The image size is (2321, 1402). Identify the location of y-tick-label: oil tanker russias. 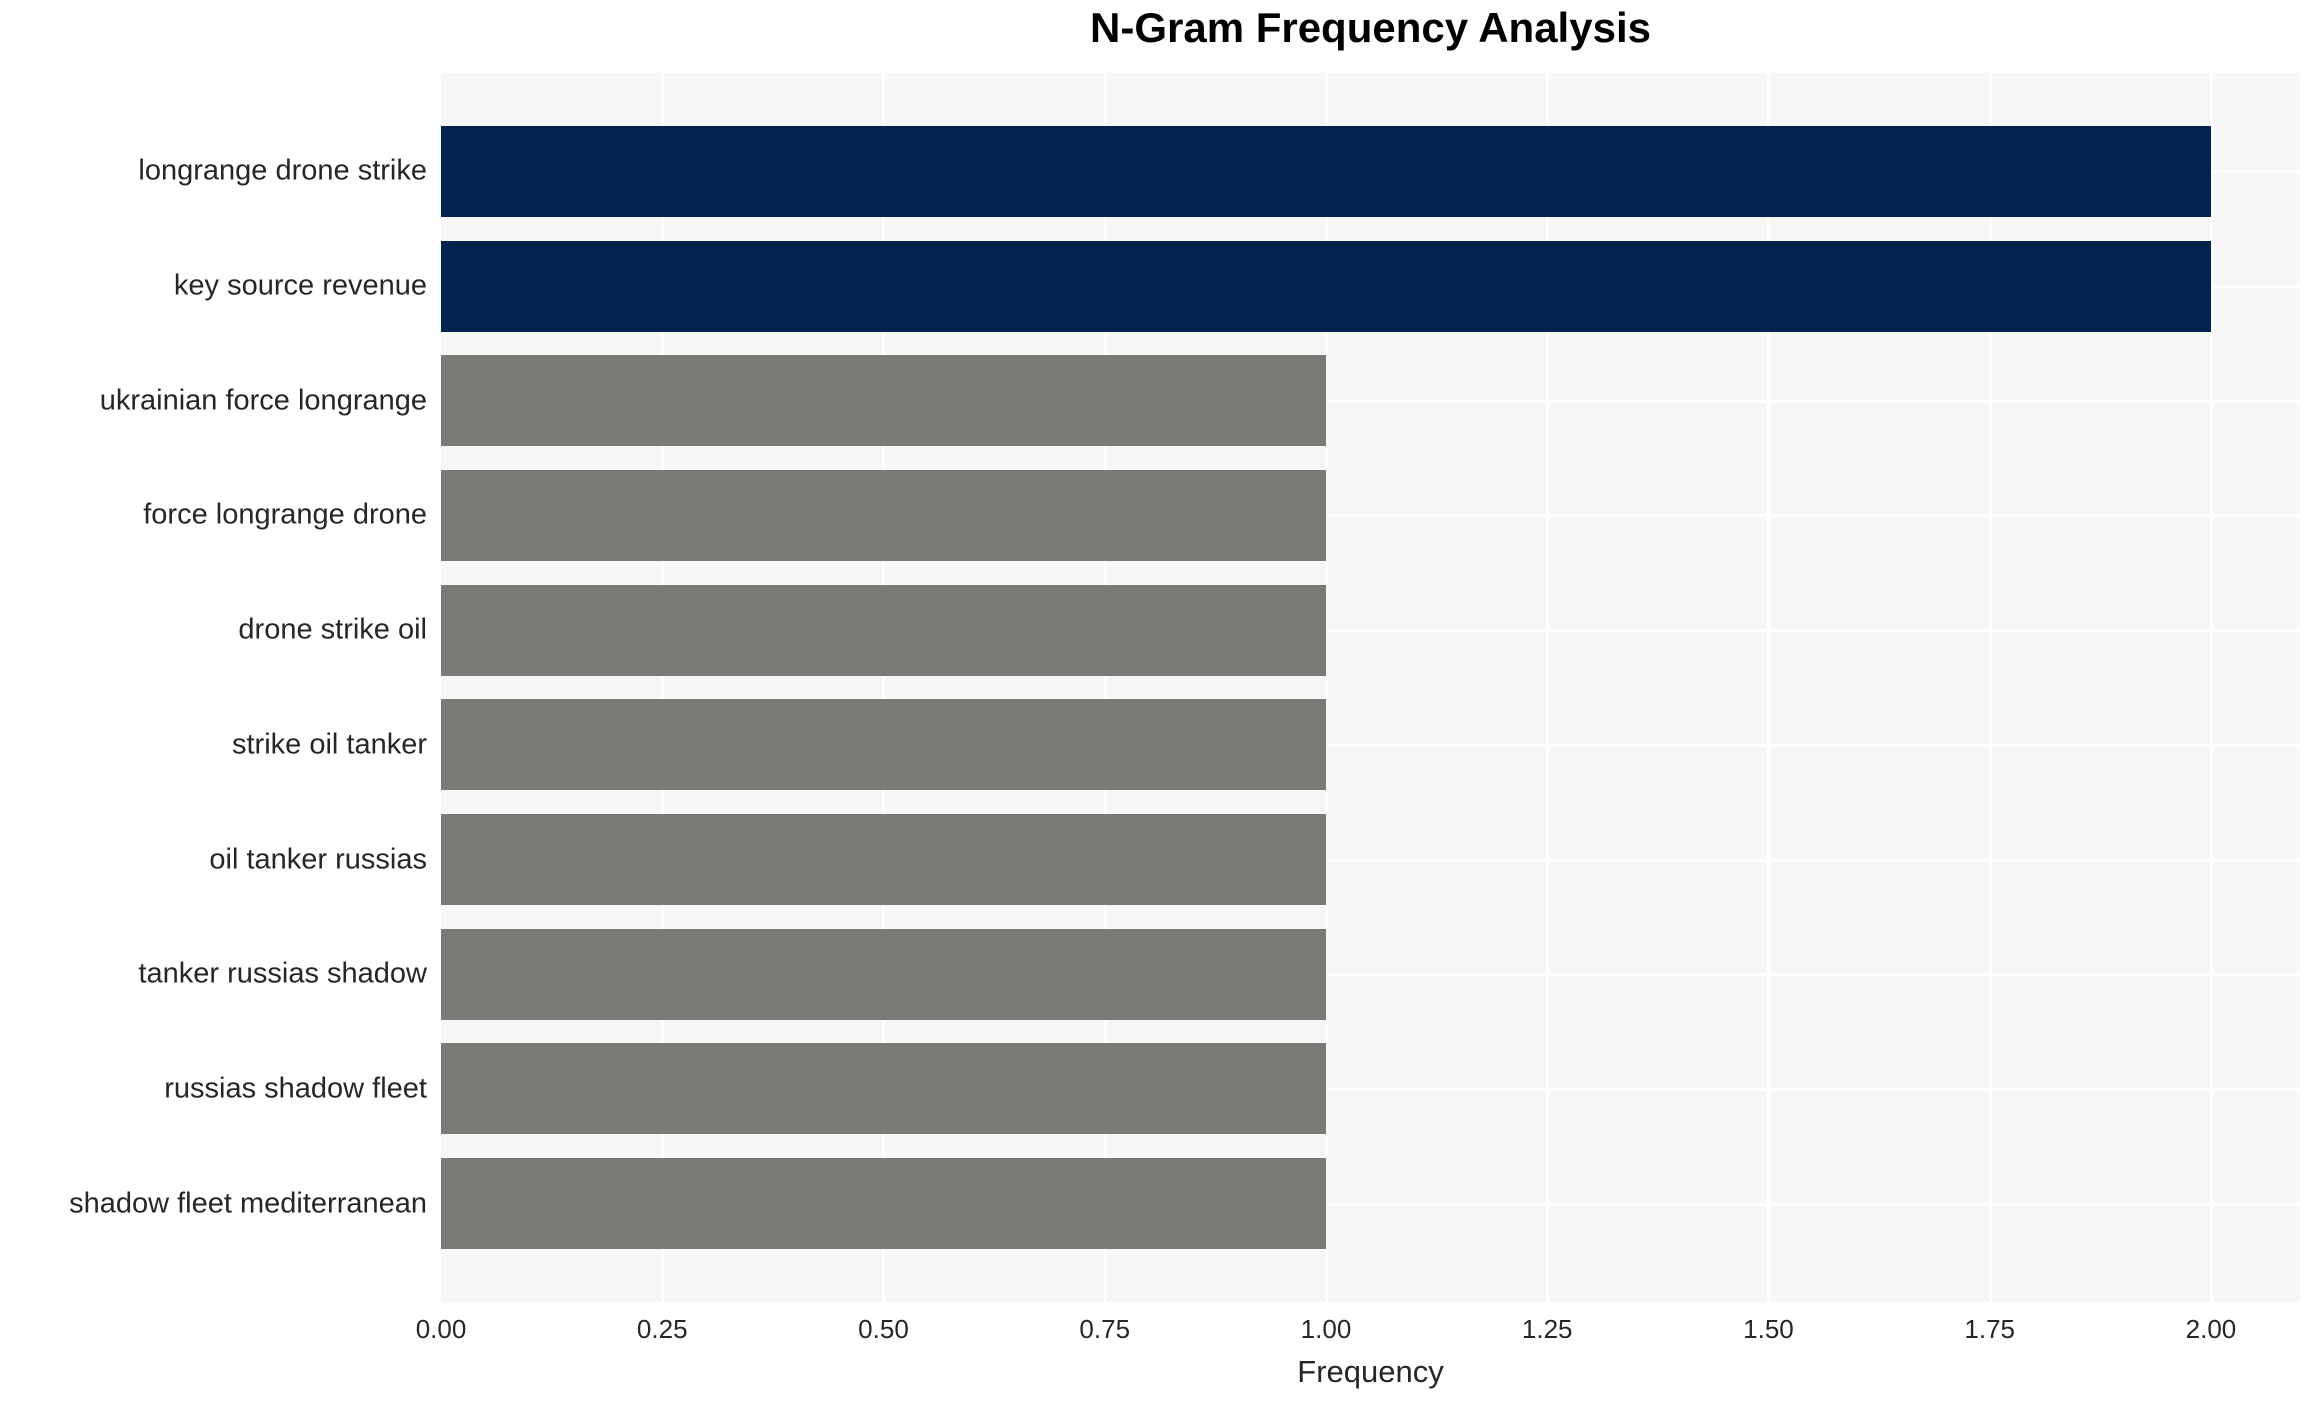
(318, 859).